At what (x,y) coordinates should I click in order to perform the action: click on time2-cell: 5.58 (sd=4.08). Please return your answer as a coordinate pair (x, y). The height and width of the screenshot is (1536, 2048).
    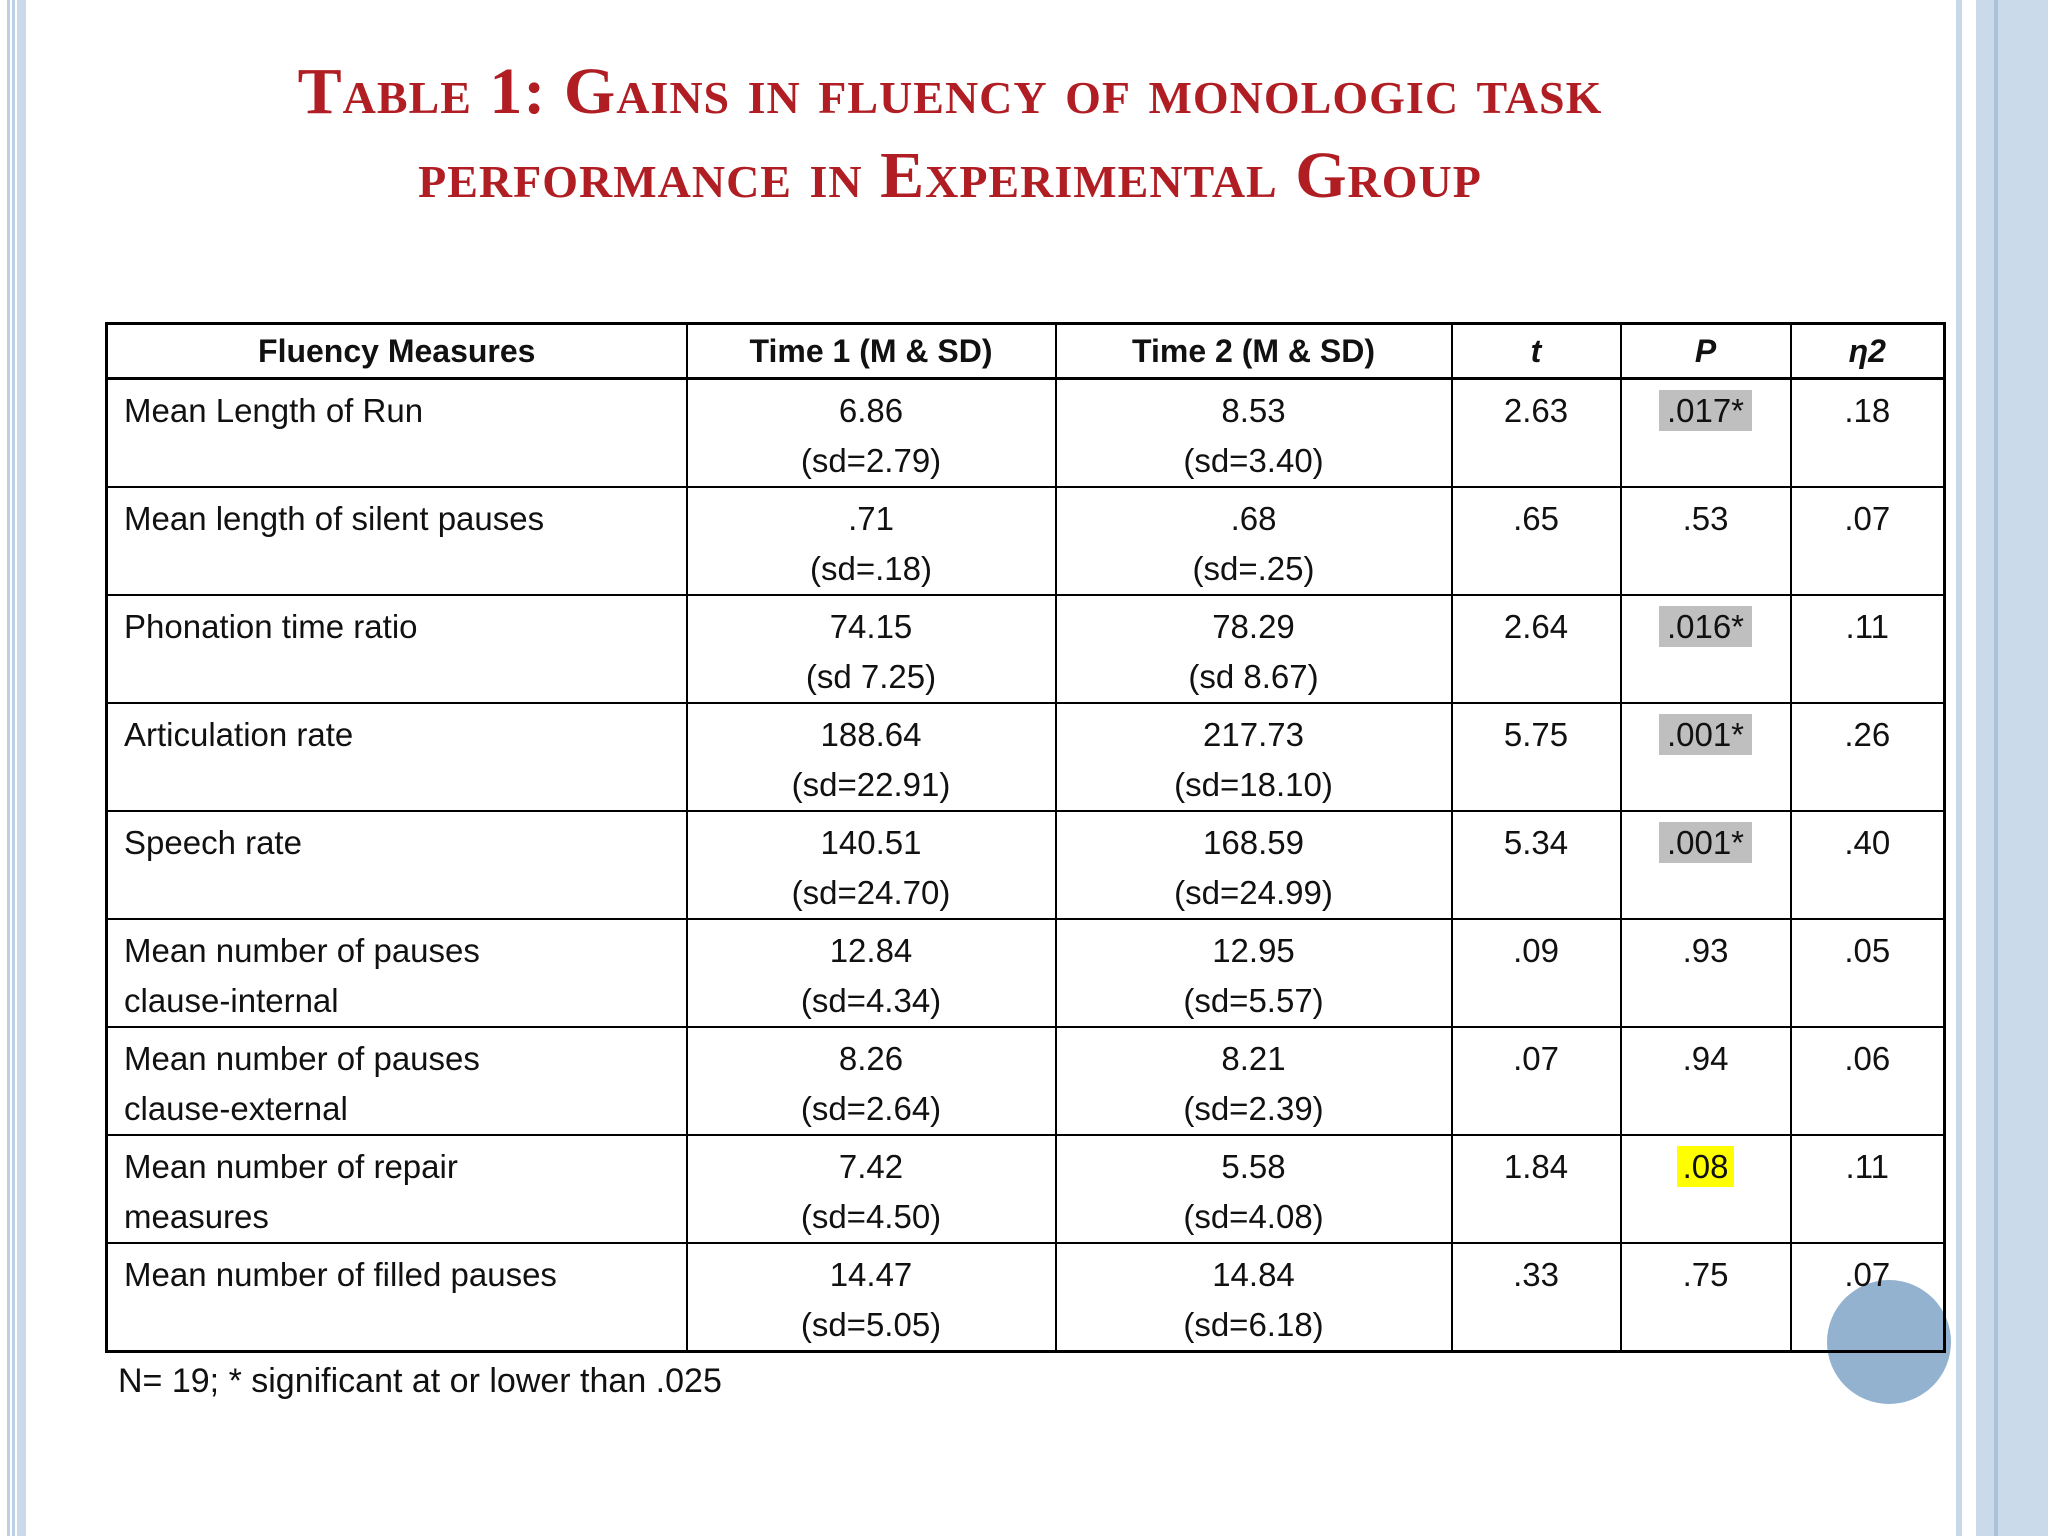
    Looking at the image, I should click on (1253, 1189).